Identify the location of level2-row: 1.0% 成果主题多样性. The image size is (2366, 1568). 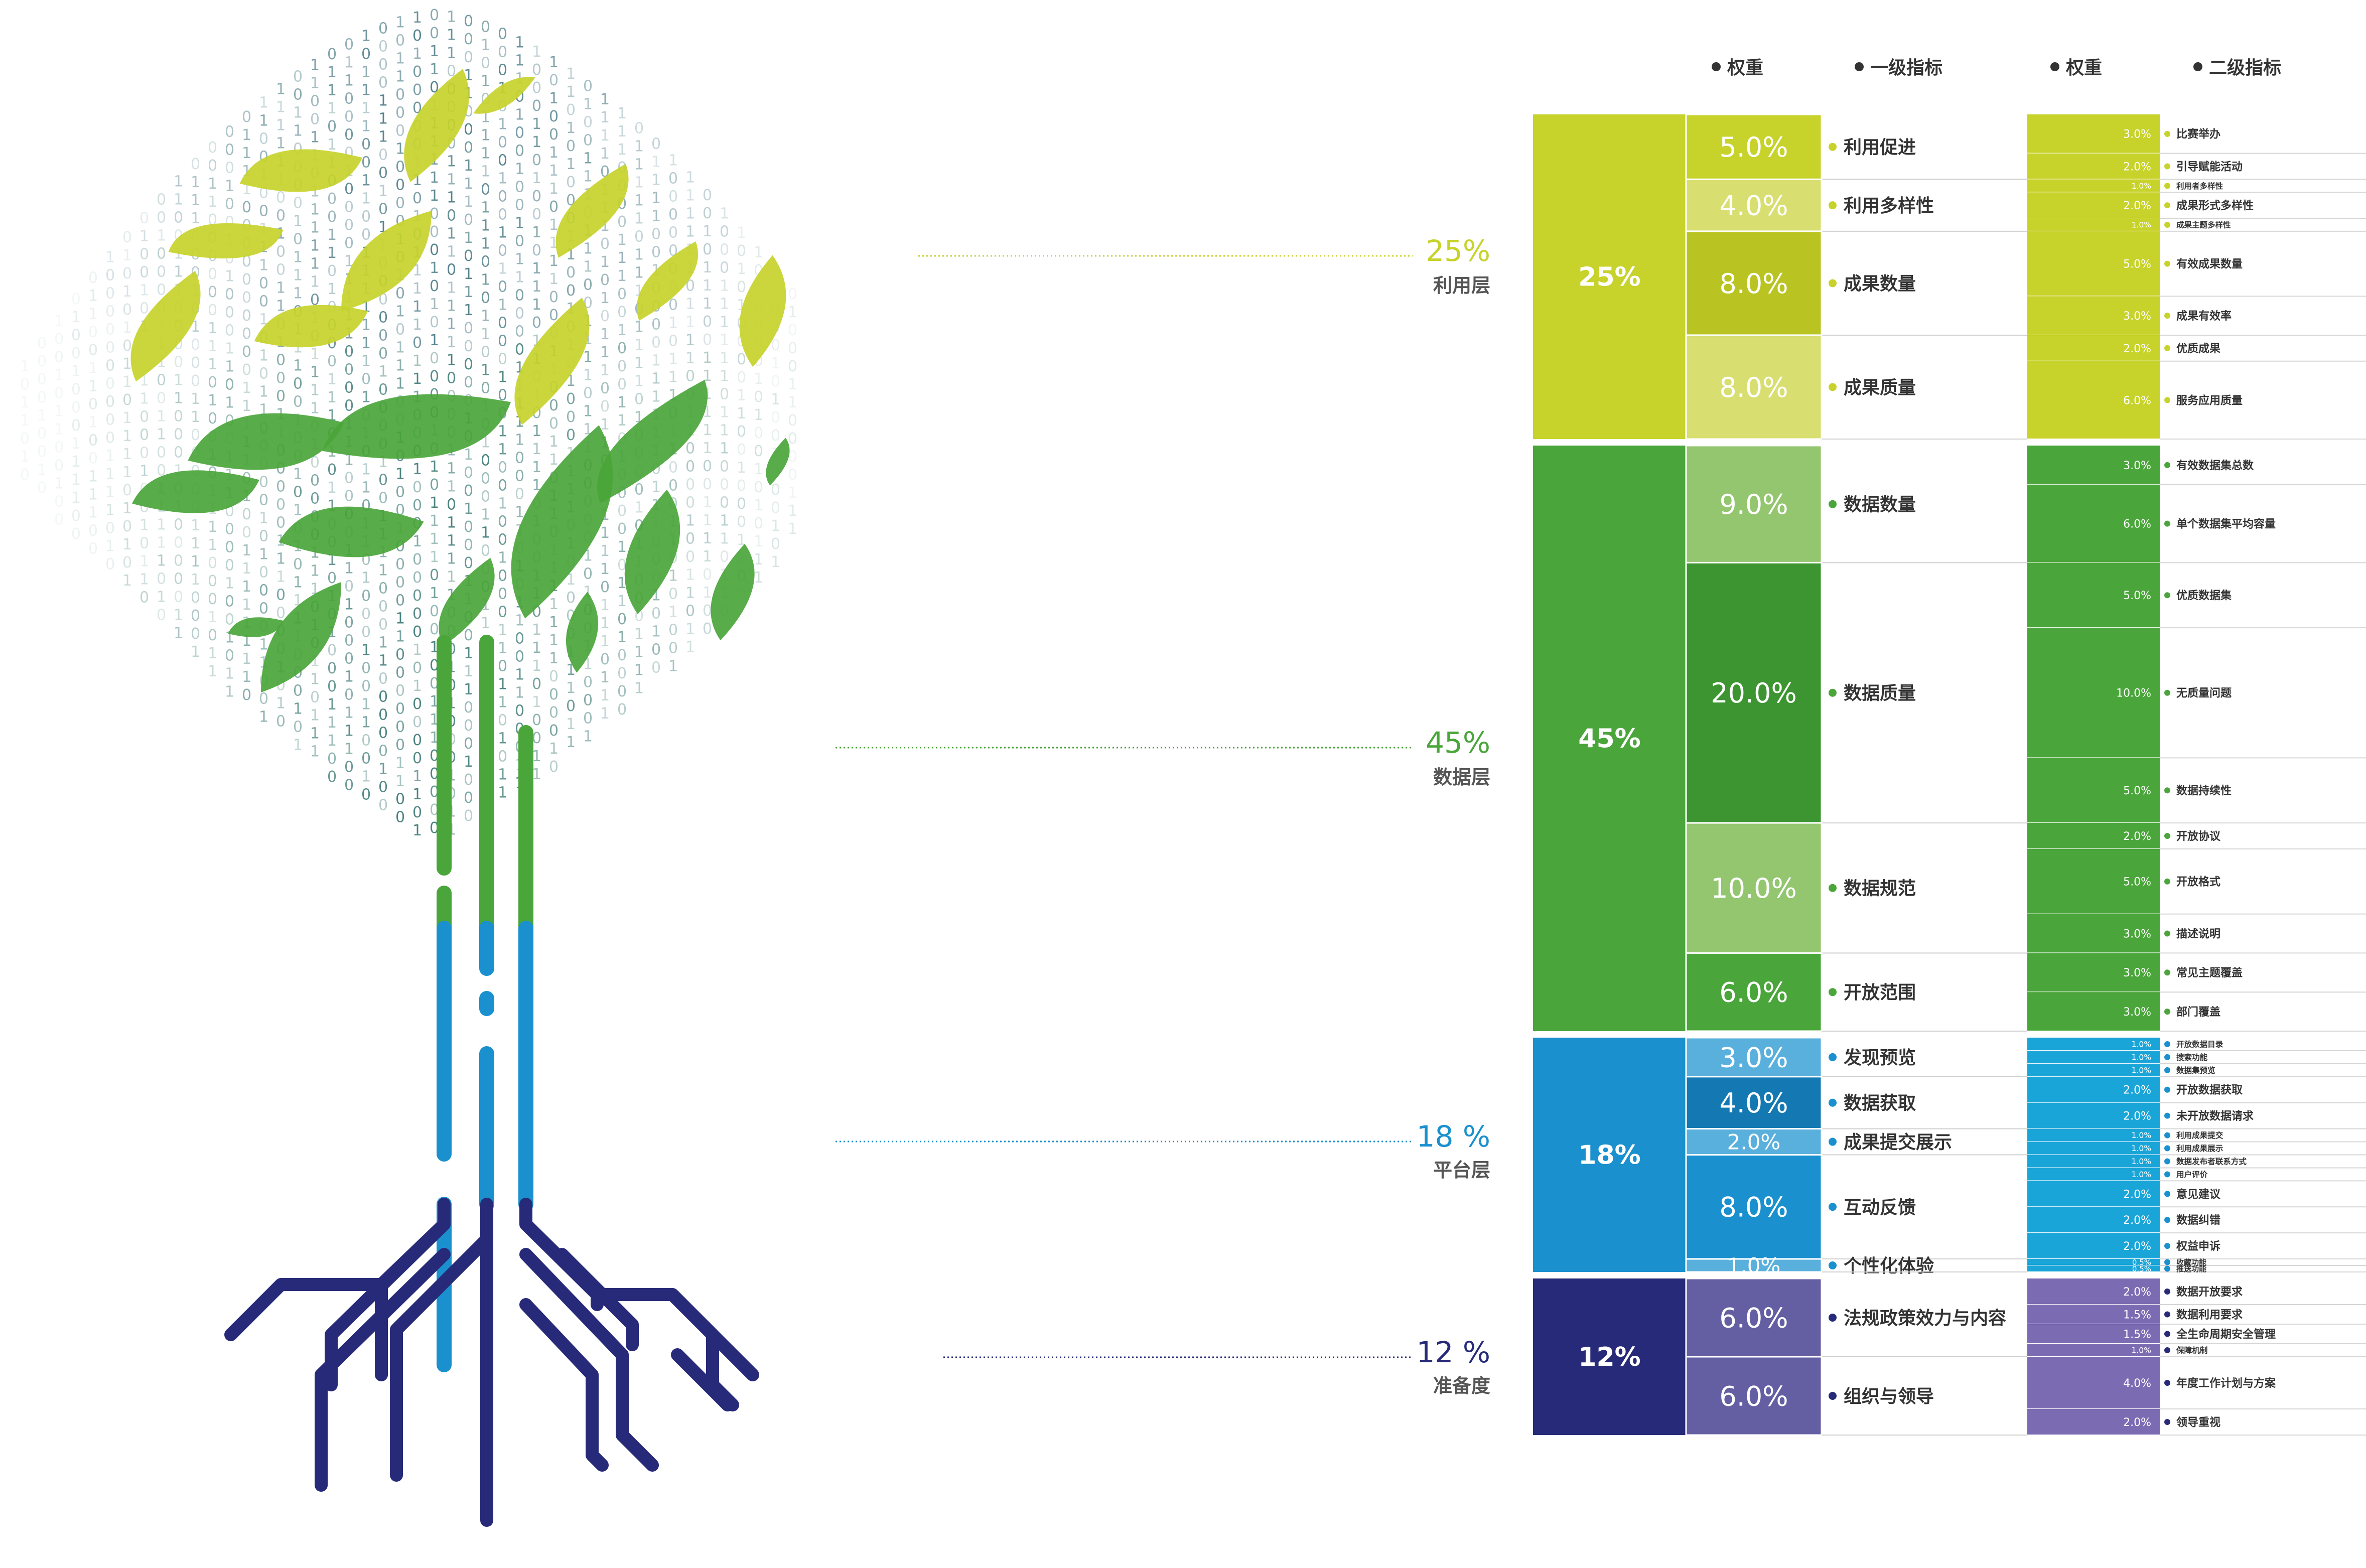
(2196, 225).